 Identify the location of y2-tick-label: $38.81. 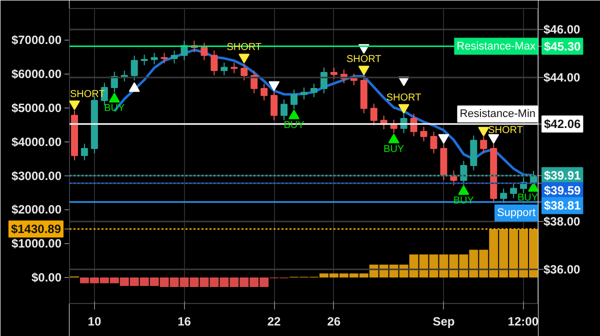
(563, 205).